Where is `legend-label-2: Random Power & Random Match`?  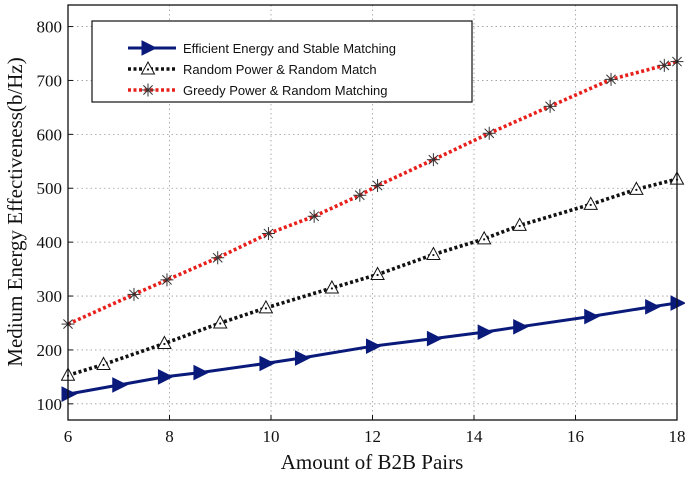 legend-label-2: Random Power & Random Match is located at coordinates (280, 69).